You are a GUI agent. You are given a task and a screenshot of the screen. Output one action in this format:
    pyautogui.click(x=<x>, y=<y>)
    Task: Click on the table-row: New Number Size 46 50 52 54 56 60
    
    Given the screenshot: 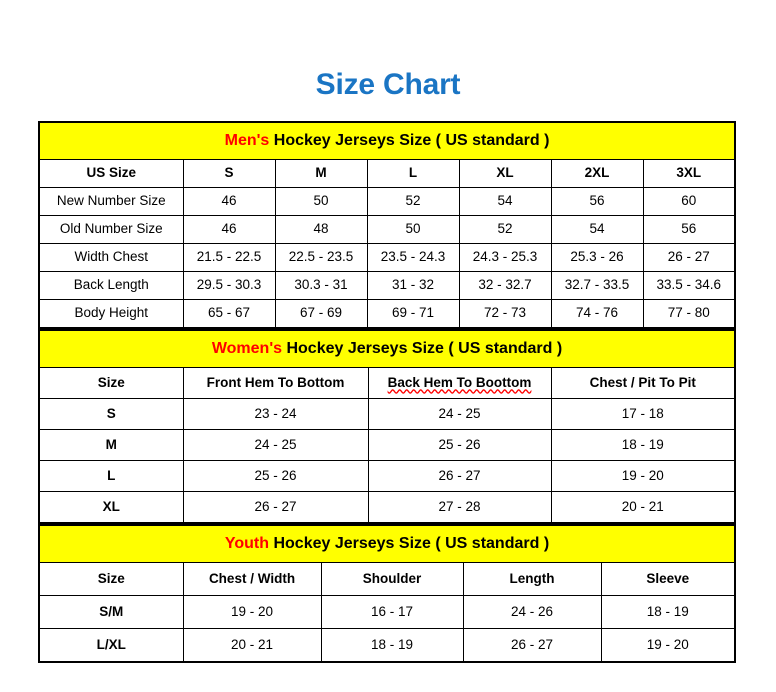 What is the action you would take?
    pyautogui.click(x=387, y=201)
    